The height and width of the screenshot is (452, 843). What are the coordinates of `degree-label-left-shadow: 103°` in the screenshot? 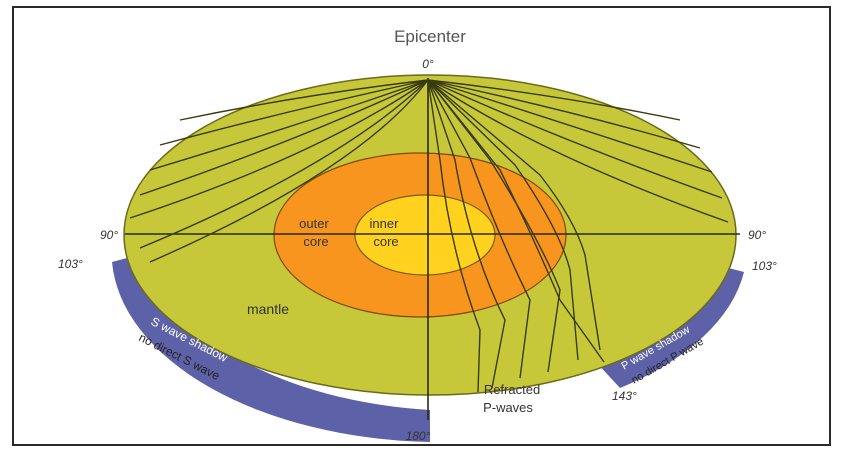 It's located at (70, 264).